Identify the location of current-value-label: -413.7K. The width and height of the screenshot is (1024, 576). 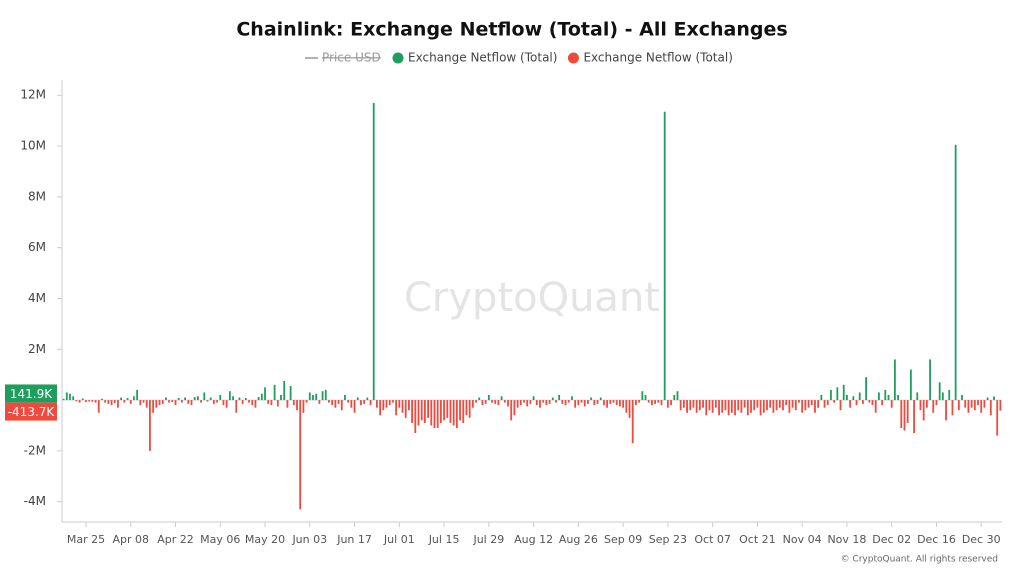
(32, 412).